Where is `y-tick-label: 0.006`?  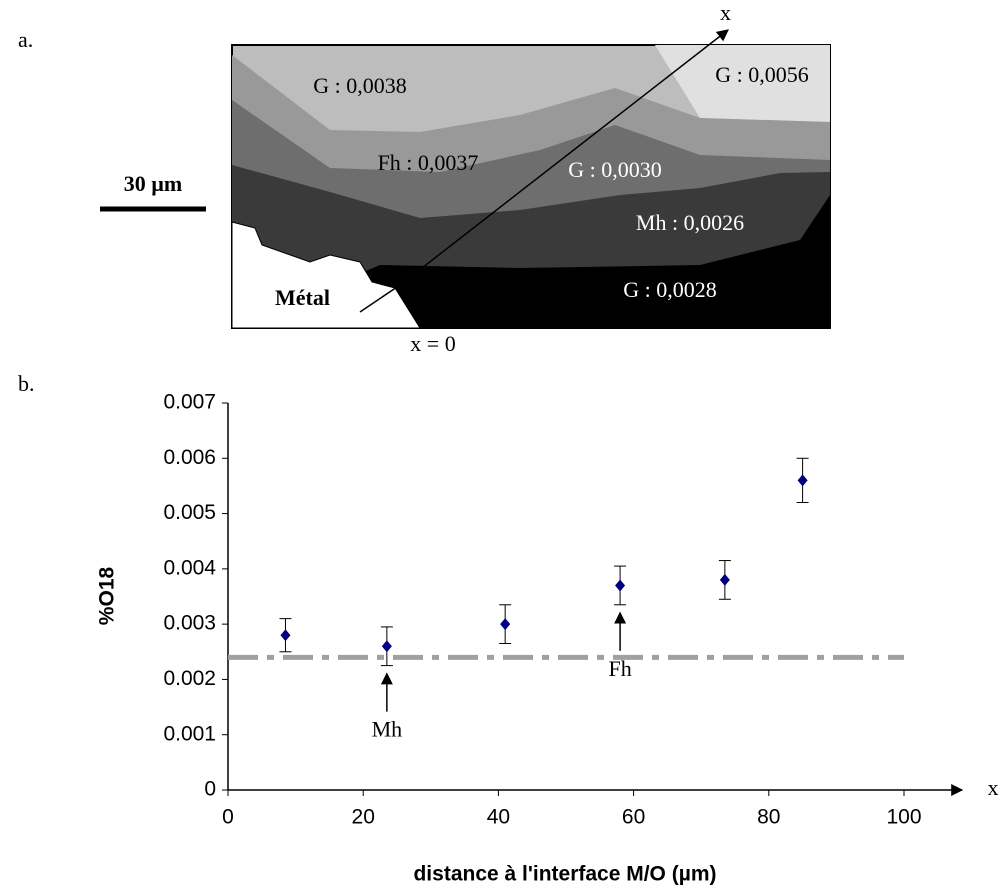
y-tick-label: 0.006 is located at coordinates (189, 457).